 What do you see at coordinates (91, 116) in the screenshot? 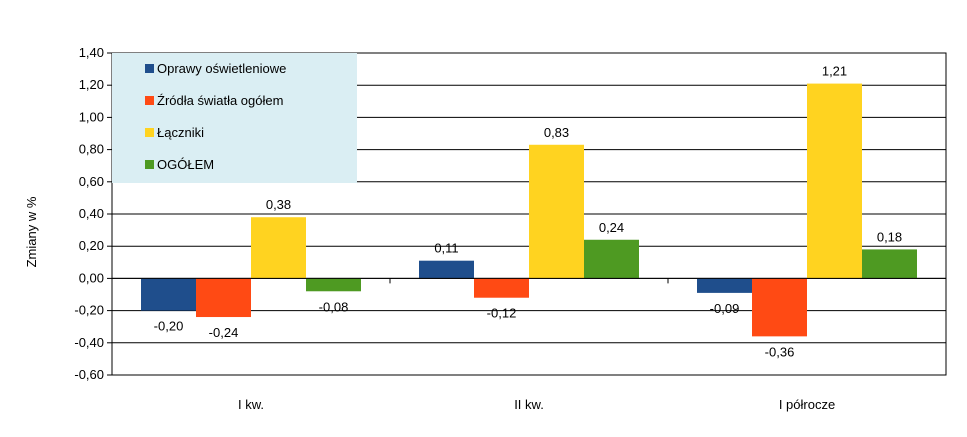
I see `y-tick-label: 1,00` at bounding box center [91, 116].